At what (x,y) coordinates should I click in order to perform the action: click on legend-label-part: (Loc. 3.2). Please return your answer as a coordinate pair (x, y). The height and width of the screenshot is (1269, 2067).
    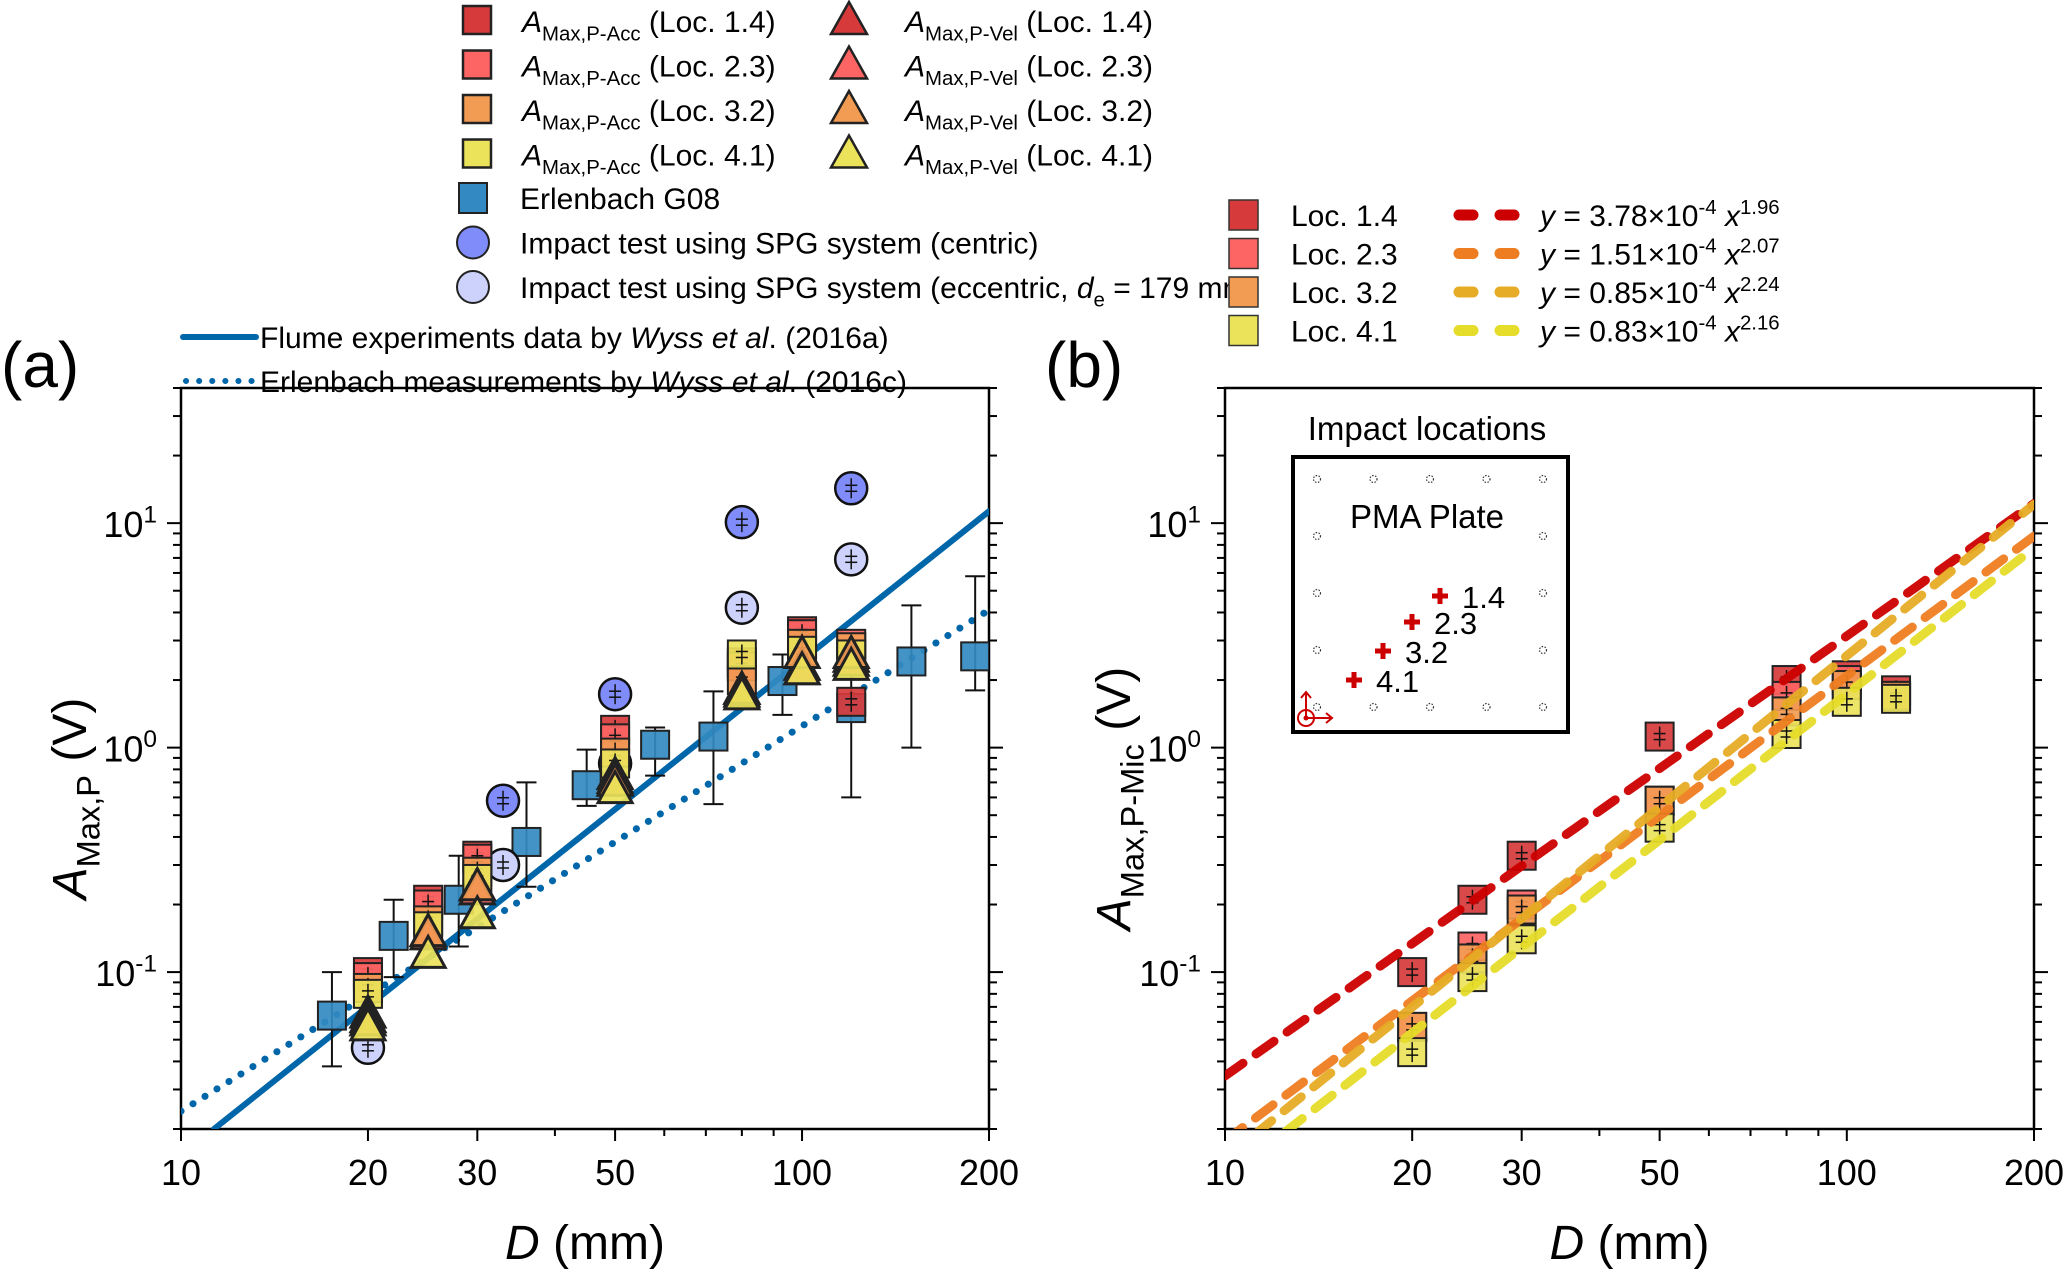
    Looking at the image, I should click on (1085, 111).